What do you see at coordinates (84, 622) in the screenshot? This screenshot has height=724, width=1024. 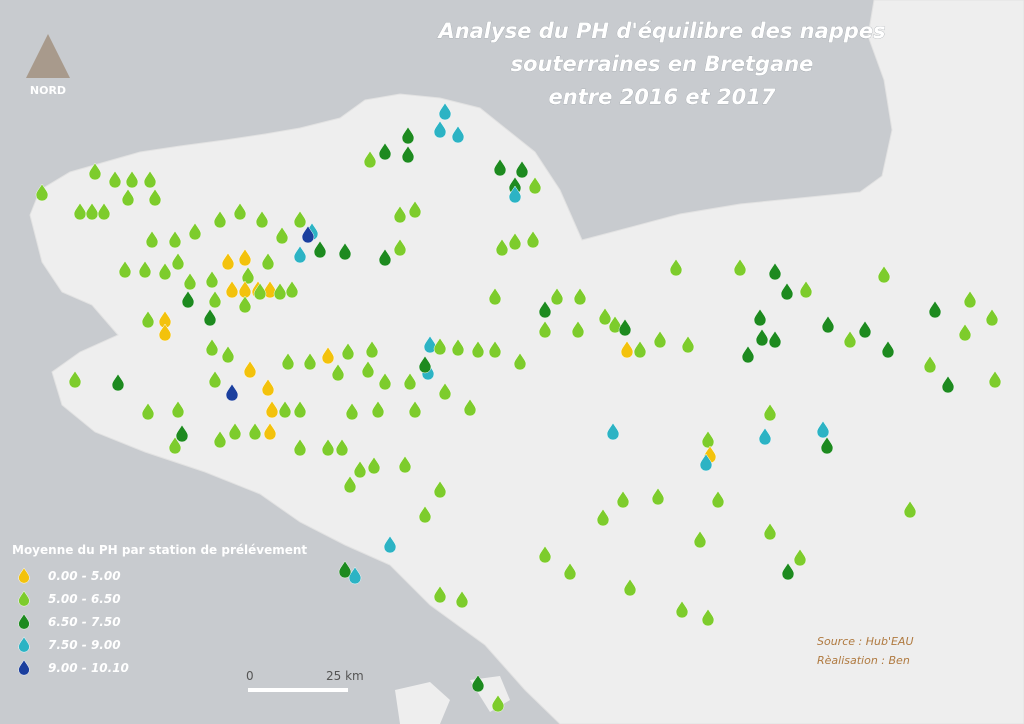 I see `legend-label: 6.50 - 7.50` at bounding box center [84, 622].